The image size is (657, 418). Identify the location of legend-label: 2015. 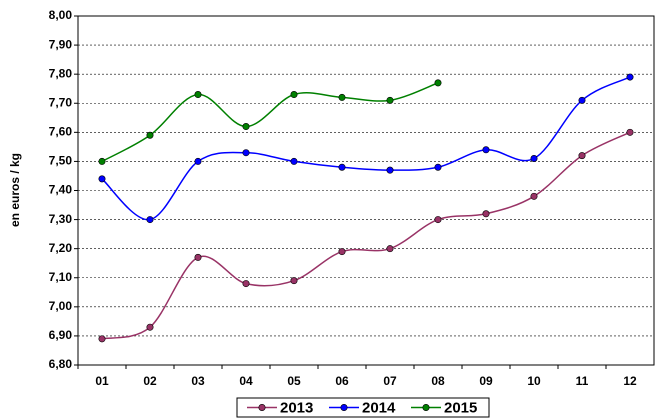
(460, 407).